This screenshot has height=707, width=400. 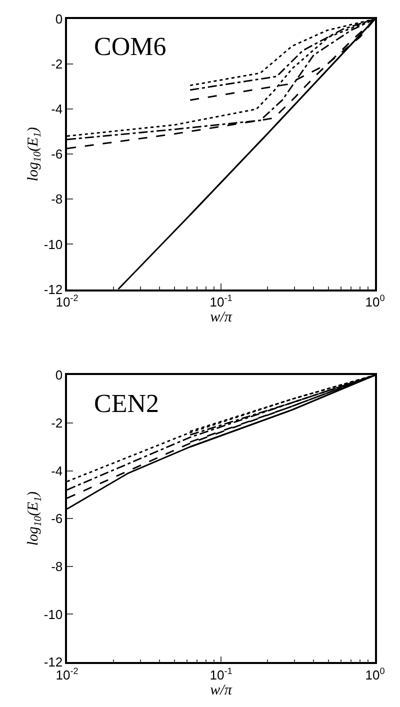 What do you see at coordinates (126, 403) in the screenshot?
I see `annotation: CEN2` at bounding box center [126, 403].